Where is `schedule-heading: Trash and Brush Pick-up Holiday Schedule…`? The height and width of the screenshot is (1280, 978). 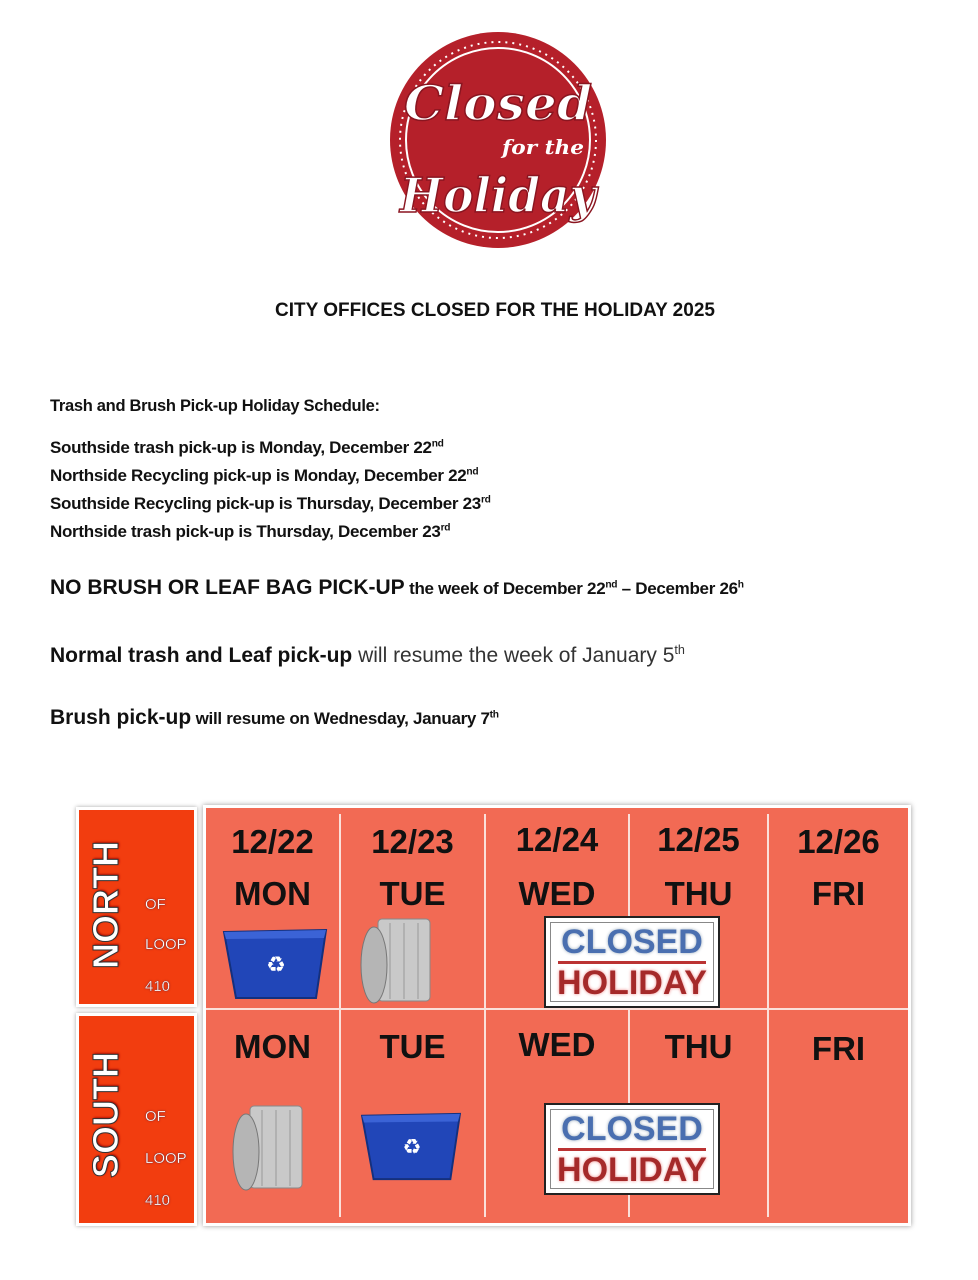 schedule-heading: Trash and Brush Pick-up Holiday Schedule… is located at coordinates (215, 406).